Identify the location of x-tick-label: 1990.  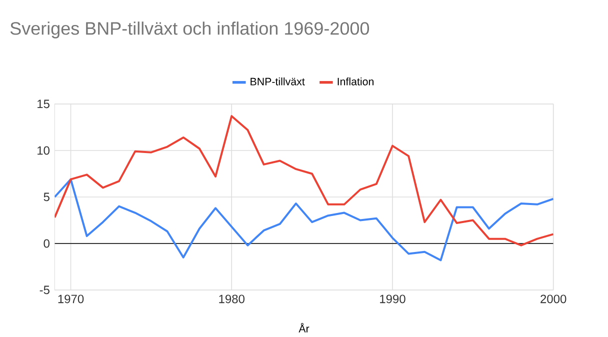
(393, 299).